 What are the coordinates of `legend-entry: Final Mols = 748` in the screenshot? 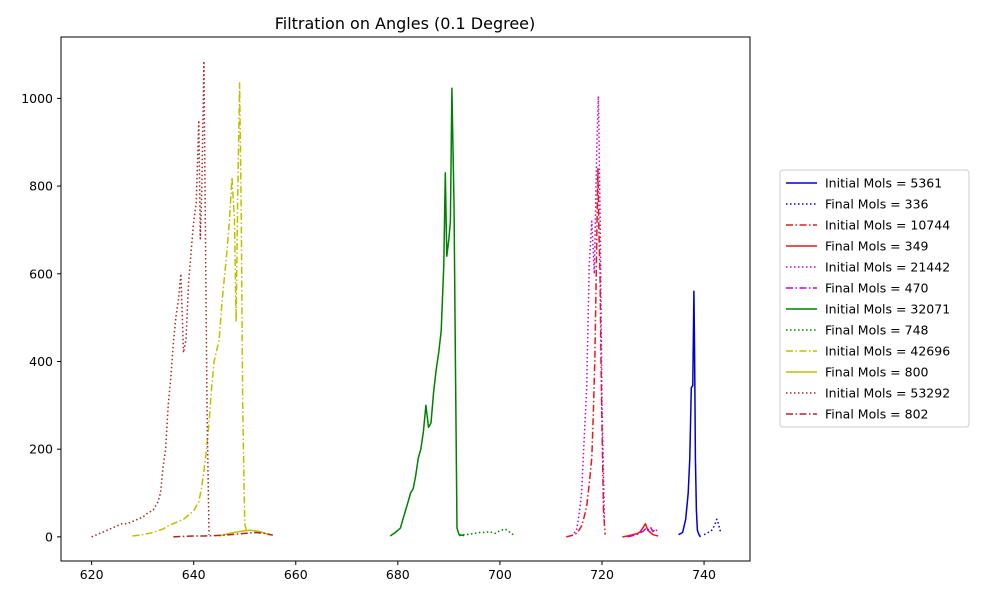 It's located at (857, 330).